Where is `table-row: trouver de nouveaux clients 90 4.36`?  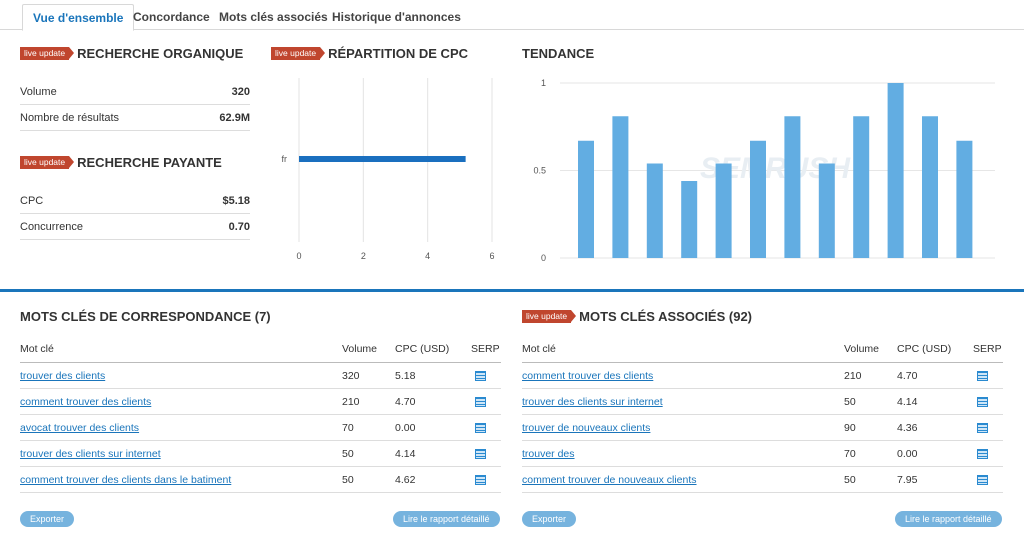 table-row: trouver de nouveaux clients 90 4.36 is located at coordinates (762, 428).